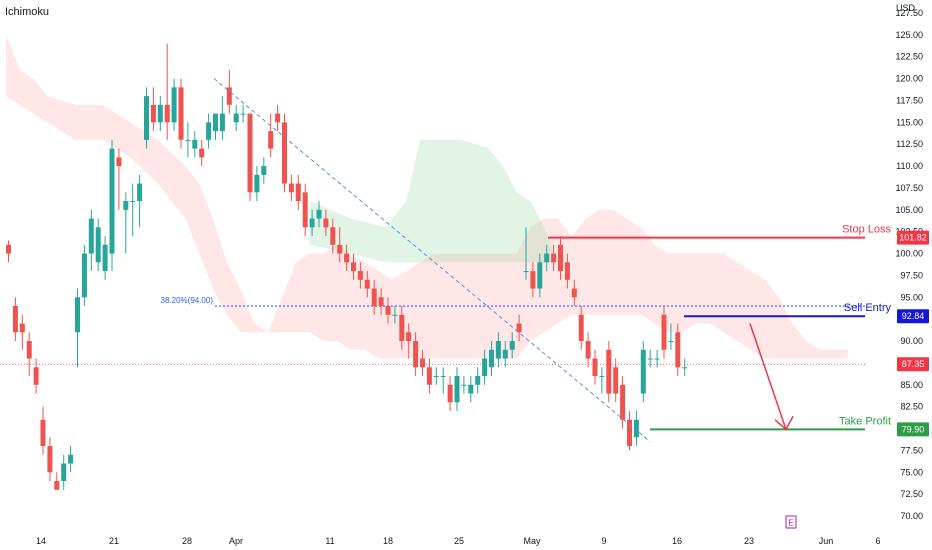 The width and height of the screenshot is (932, 550). What do you see at coordinates (913, 364) in the screenshot?
I see `price-tag: 87.35` at bounding box center [913, 364].